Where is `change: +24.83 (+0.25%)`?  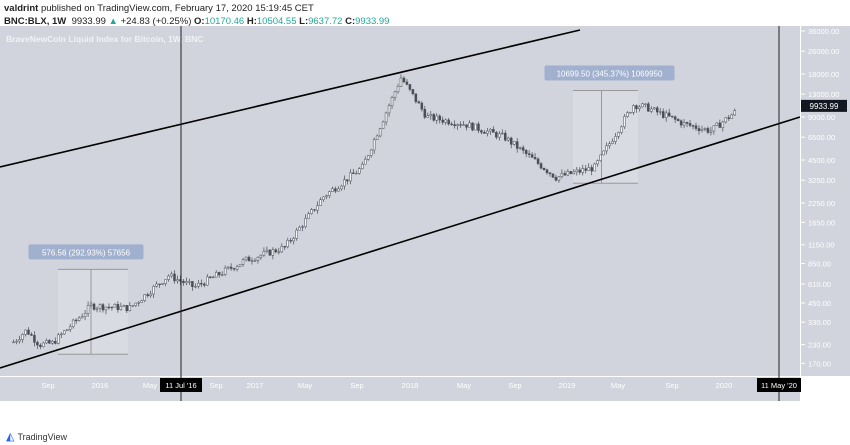 change: +24.83 (+0.25%) is located at coordinates (156, 21).